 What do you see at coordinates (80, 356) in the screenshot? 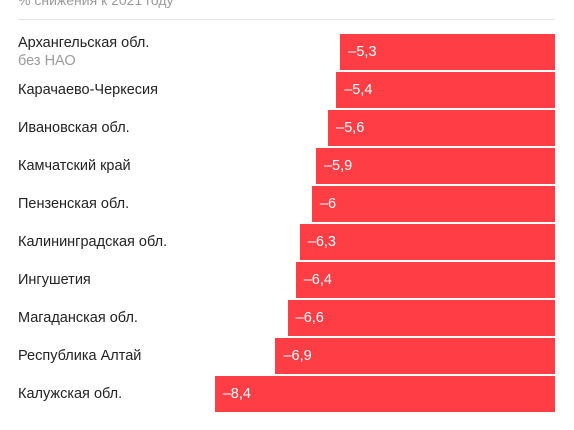
I see `category-label: Республика Алтай` at bounding box center [80, 356].